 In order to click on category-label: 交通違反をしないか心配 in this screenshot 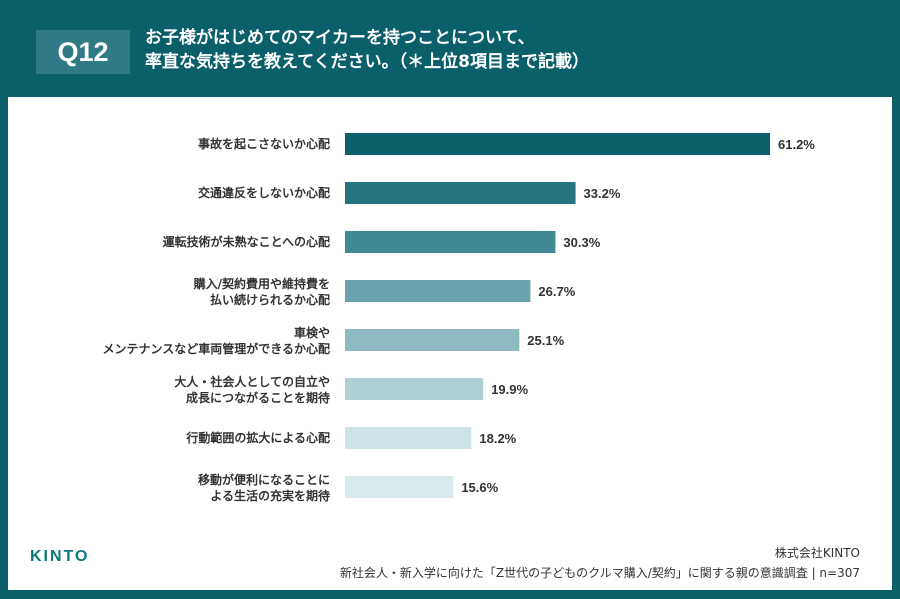, I will do `click(264, 192)`.